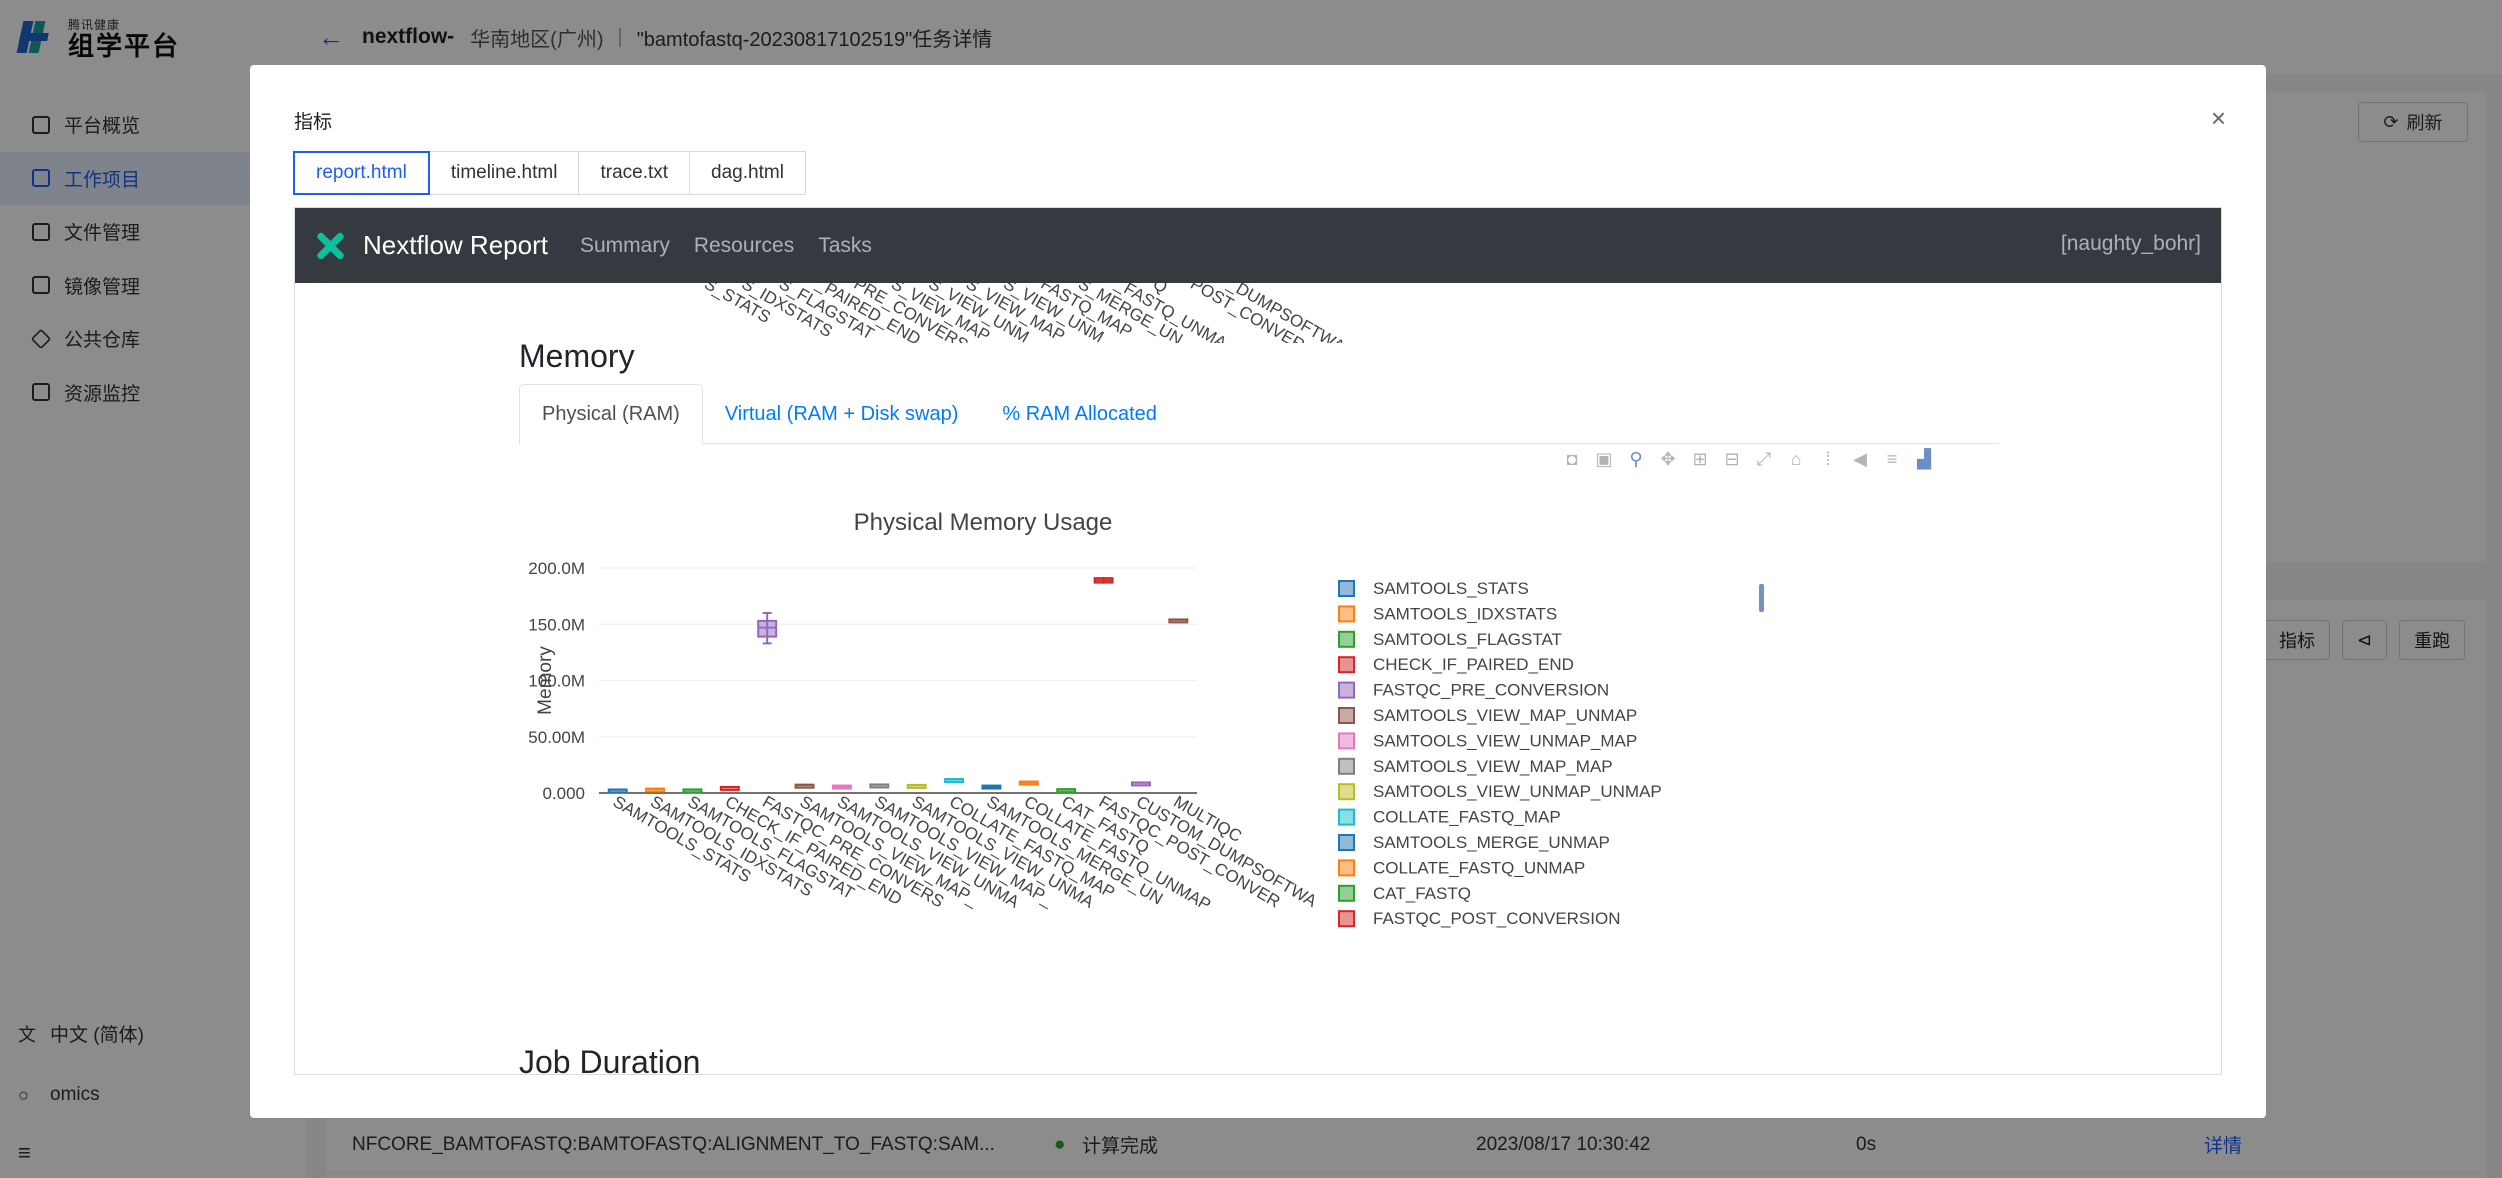  Describe the element at coordinates (2130, 243) in the screenshot. I see `run-name: [naughty_bohr]` at that location.